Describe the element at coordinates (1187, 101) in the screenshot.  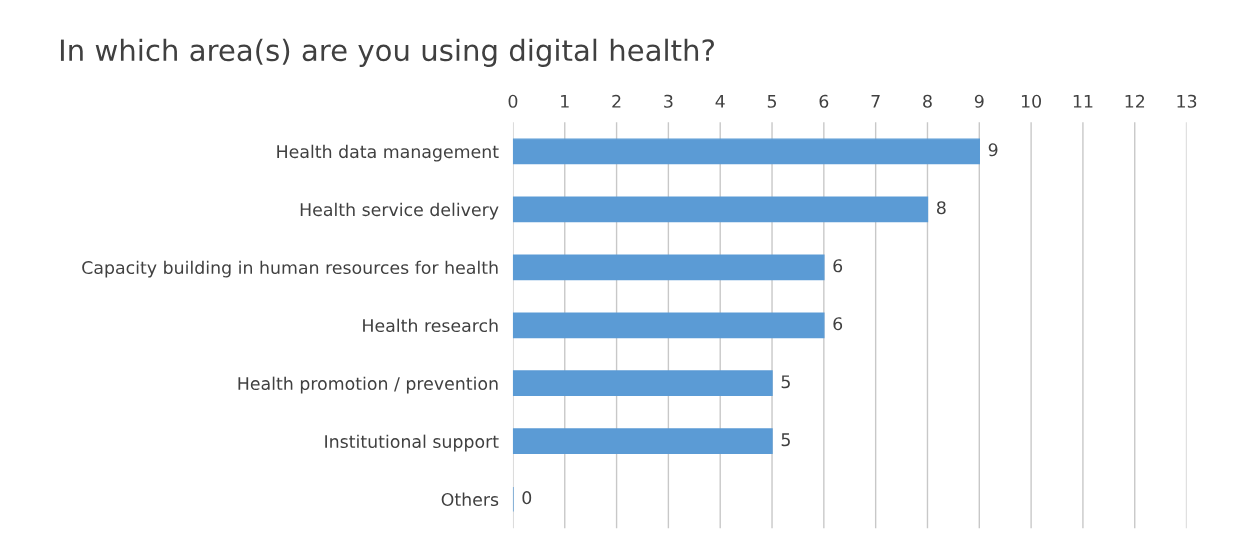
I see `x-tick-label: 13` at that location.